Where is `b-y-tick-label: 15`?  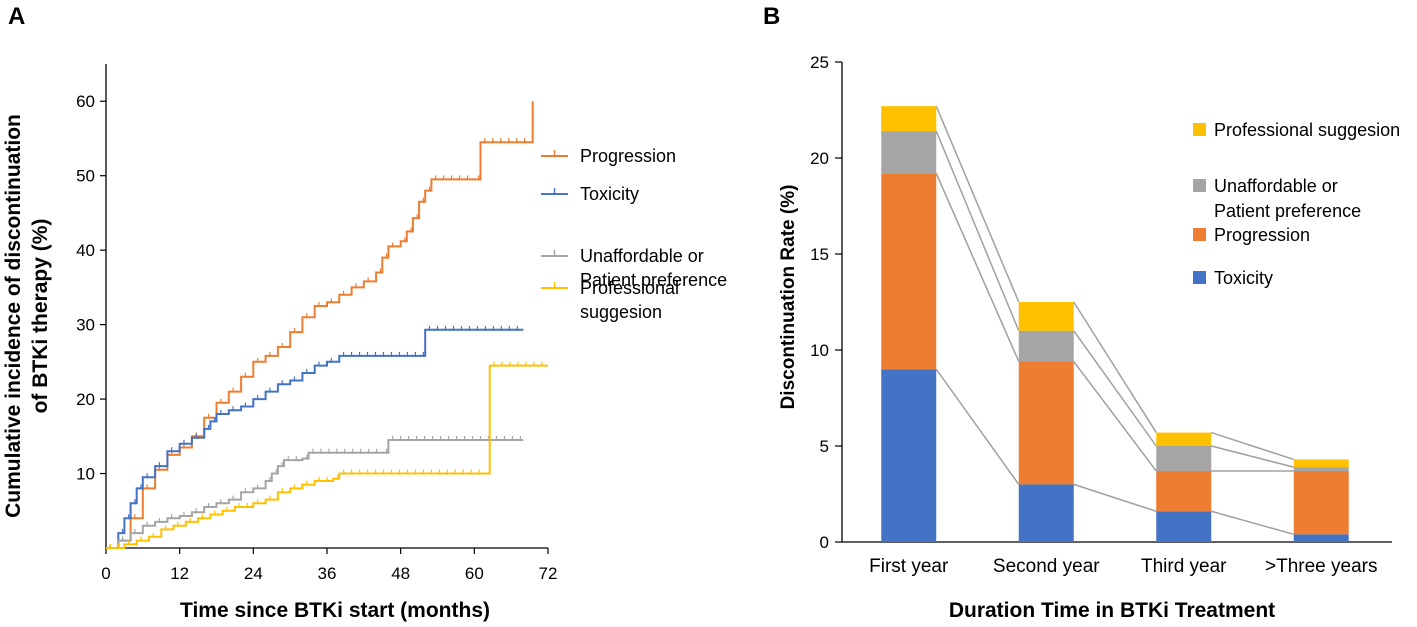
b-y-tick-label: 15 is located at coordinates (819, 254).